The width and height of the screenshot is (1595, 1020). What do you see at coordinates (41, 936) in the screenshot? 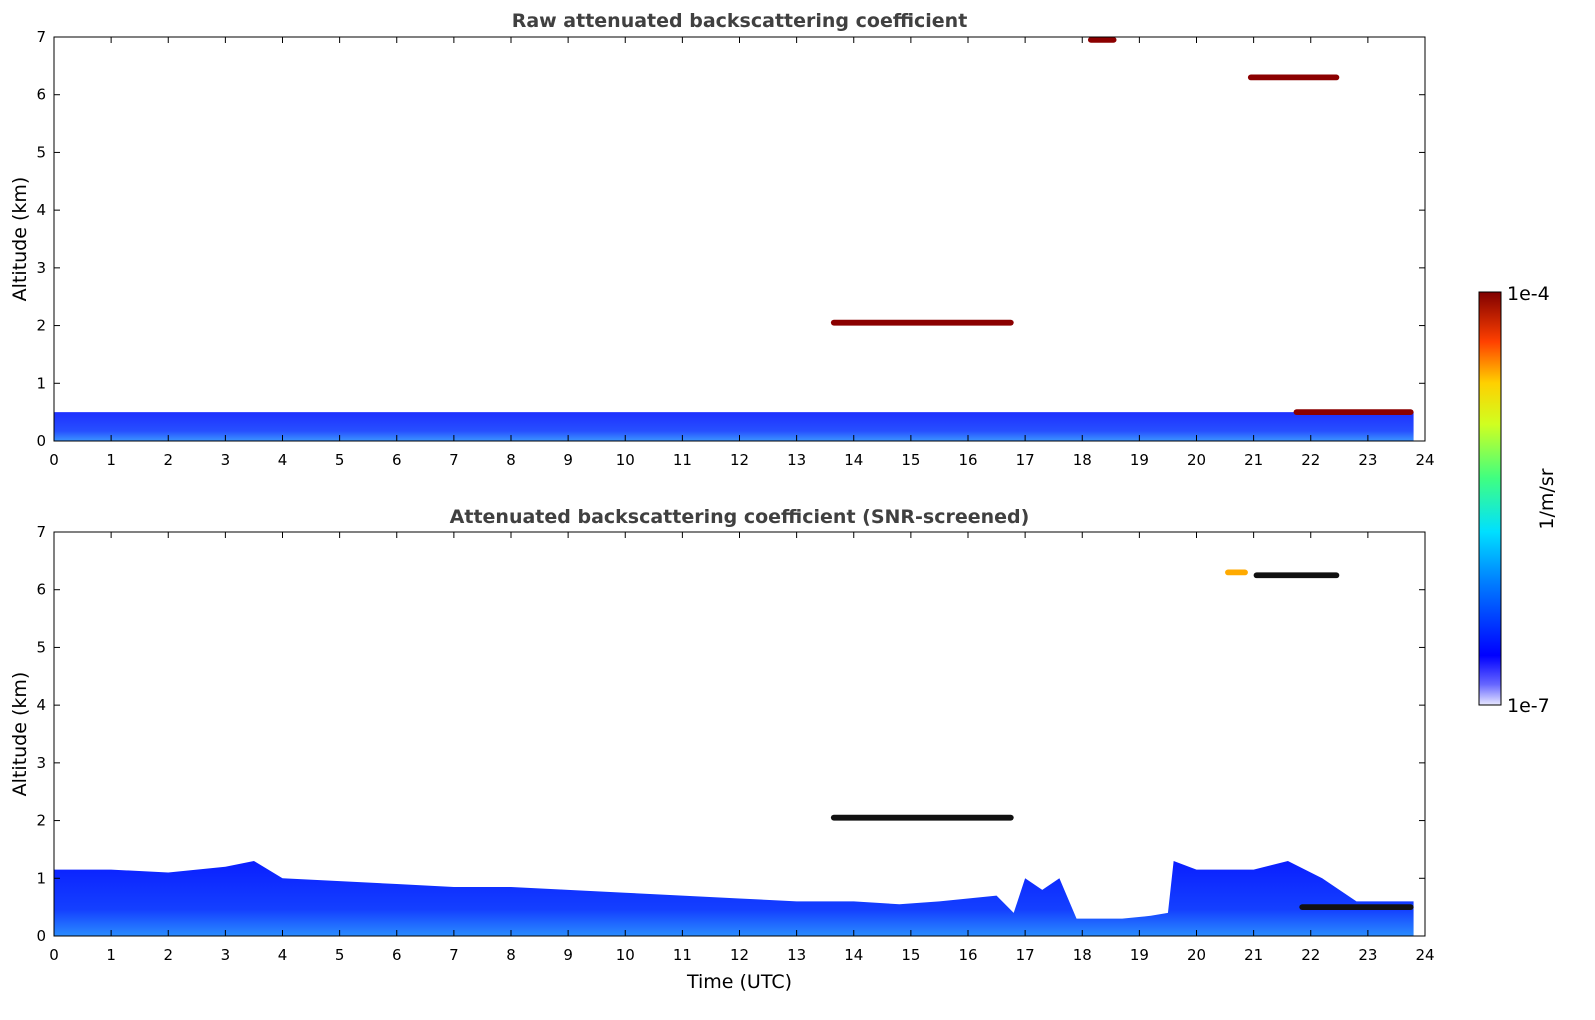
I see `snr-y-tick-label: 0` at bounding box center [41, 936].